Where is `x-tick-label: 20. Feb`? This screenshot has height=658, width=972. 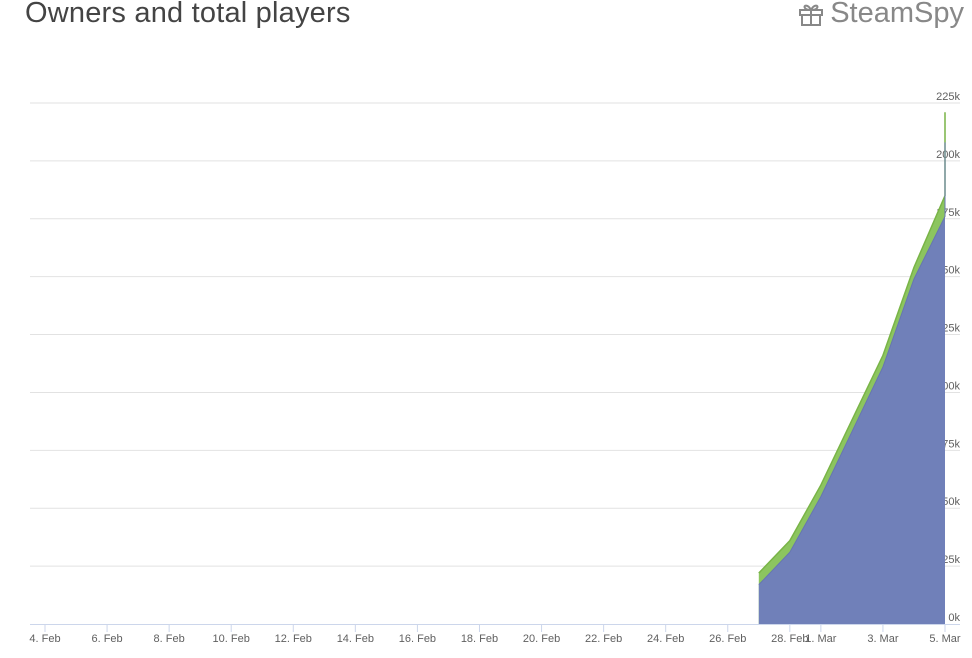
x-tick-label: 20. Feb is located at coordinates (541, 639).